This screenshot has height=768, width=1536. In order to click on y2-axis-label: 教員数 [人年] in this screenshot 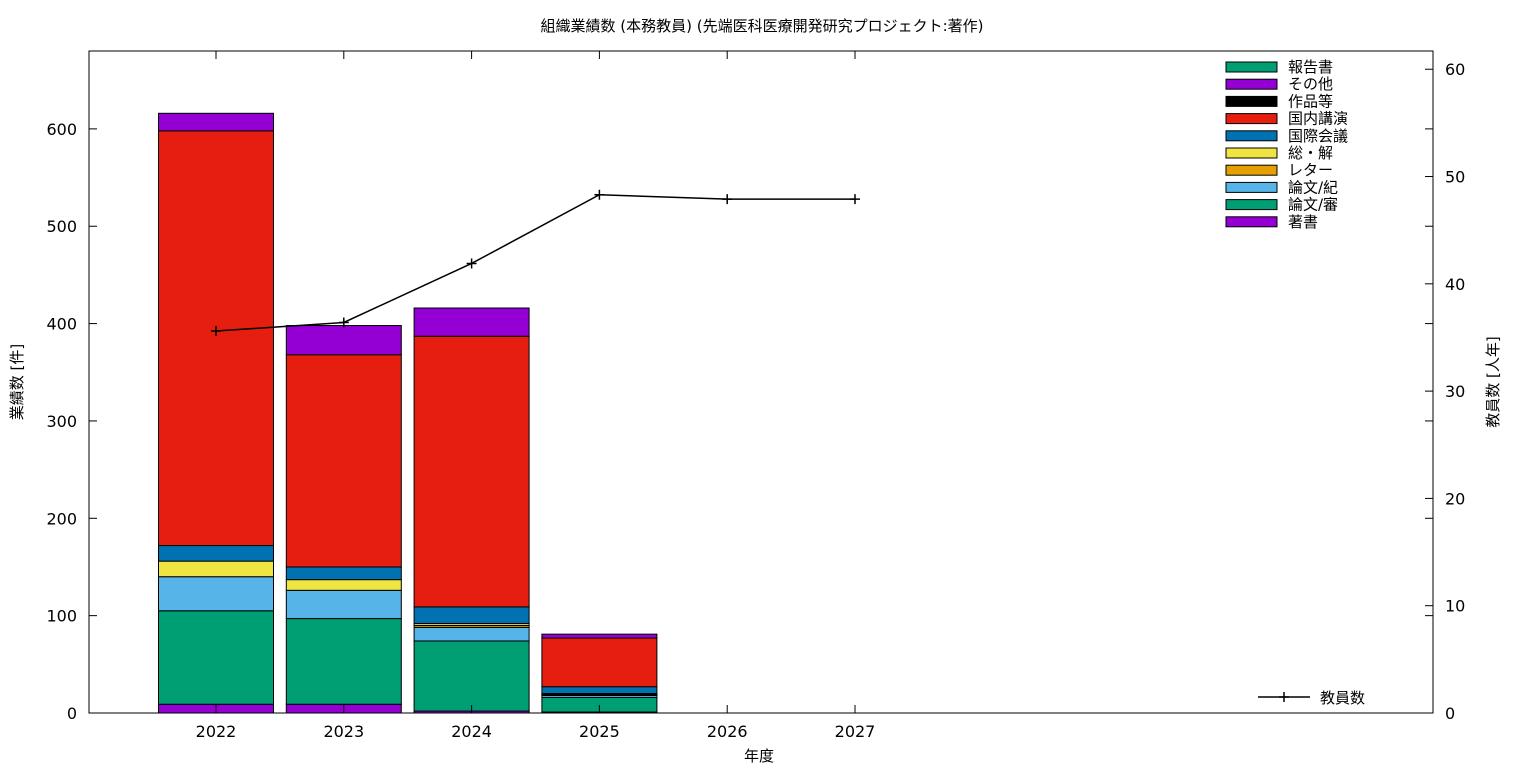, I will do `click(1493, 381)`.